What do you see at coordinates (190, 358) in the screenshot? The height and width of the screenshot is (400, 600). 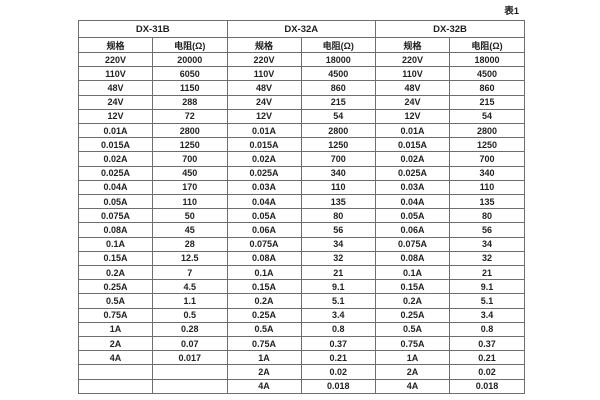 I see `resistance-cell: 0.017` at bounding box center [190, 358].